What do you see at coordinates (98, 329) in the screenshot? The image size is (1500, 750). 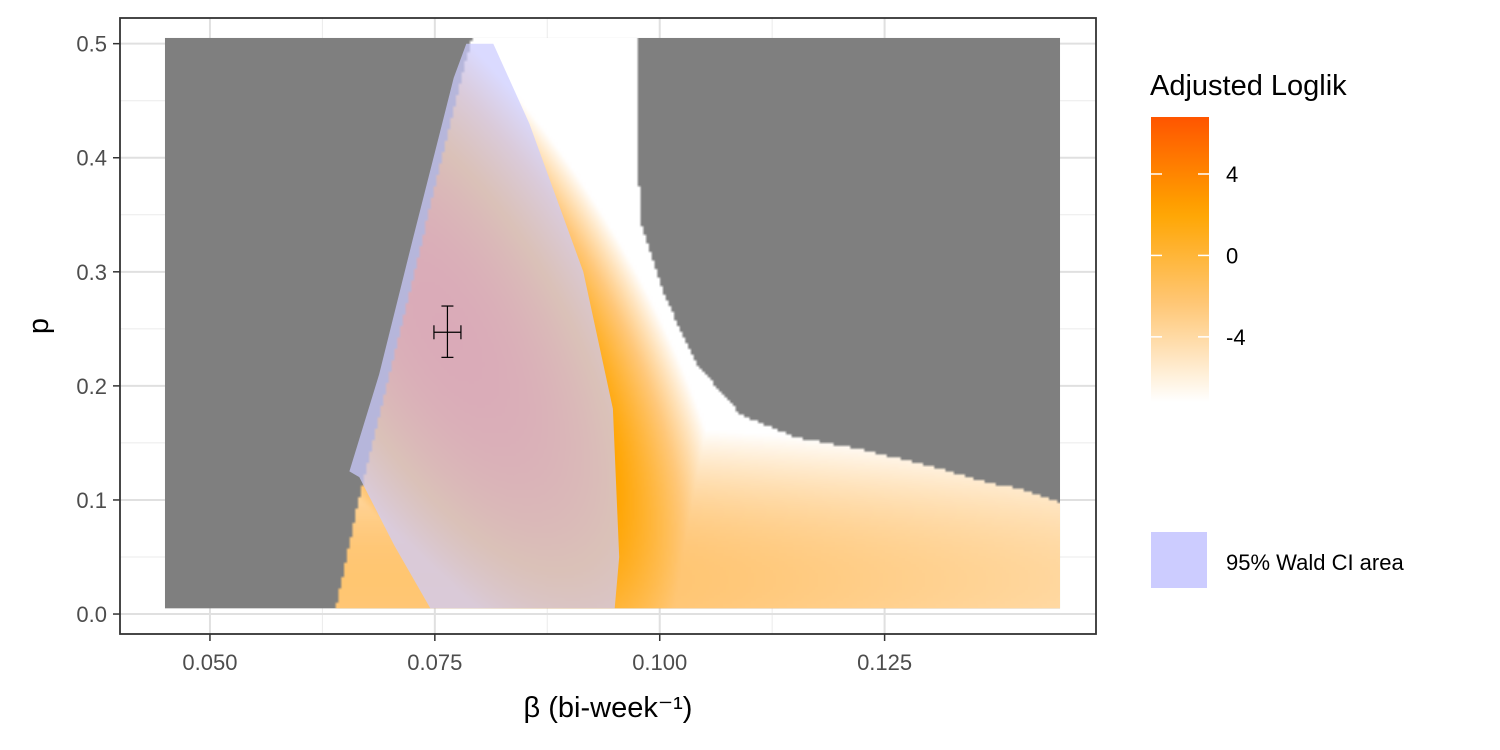 I see `y-axis-ticks: 0.0 0.1 0.2 0.3 0.4 0.5` at bounding box center [98, 329].